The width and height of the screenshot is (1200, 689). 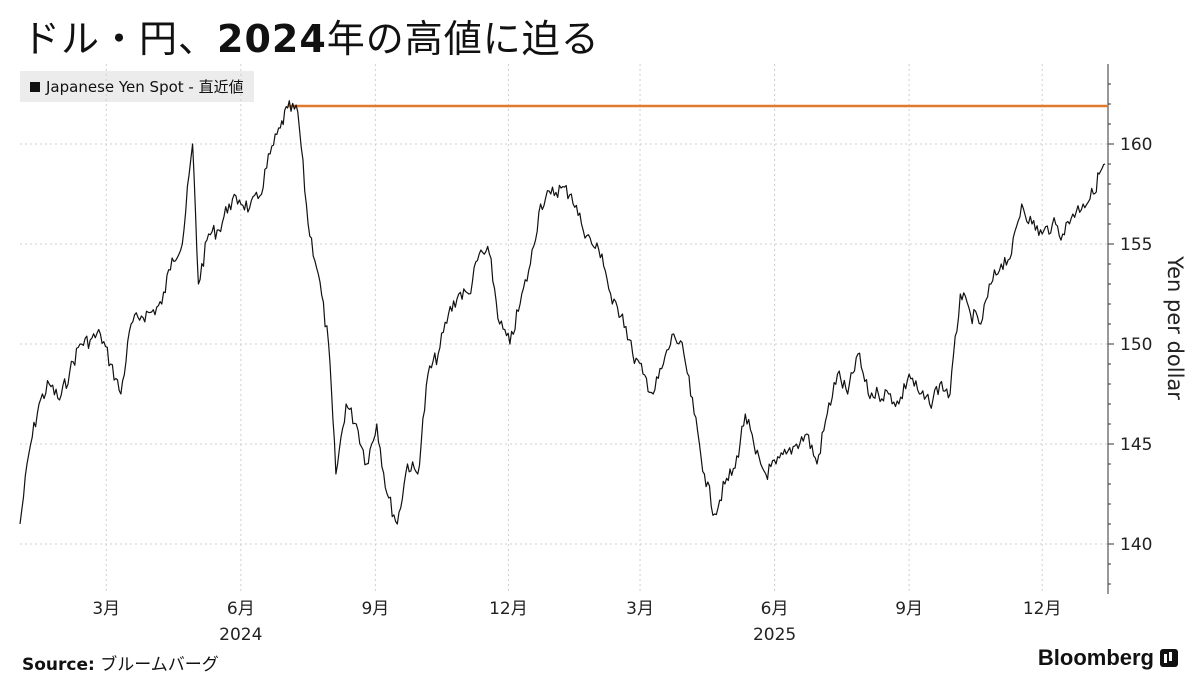 I want to click on y-tick-label: 145, so click(x=1136, y=445).